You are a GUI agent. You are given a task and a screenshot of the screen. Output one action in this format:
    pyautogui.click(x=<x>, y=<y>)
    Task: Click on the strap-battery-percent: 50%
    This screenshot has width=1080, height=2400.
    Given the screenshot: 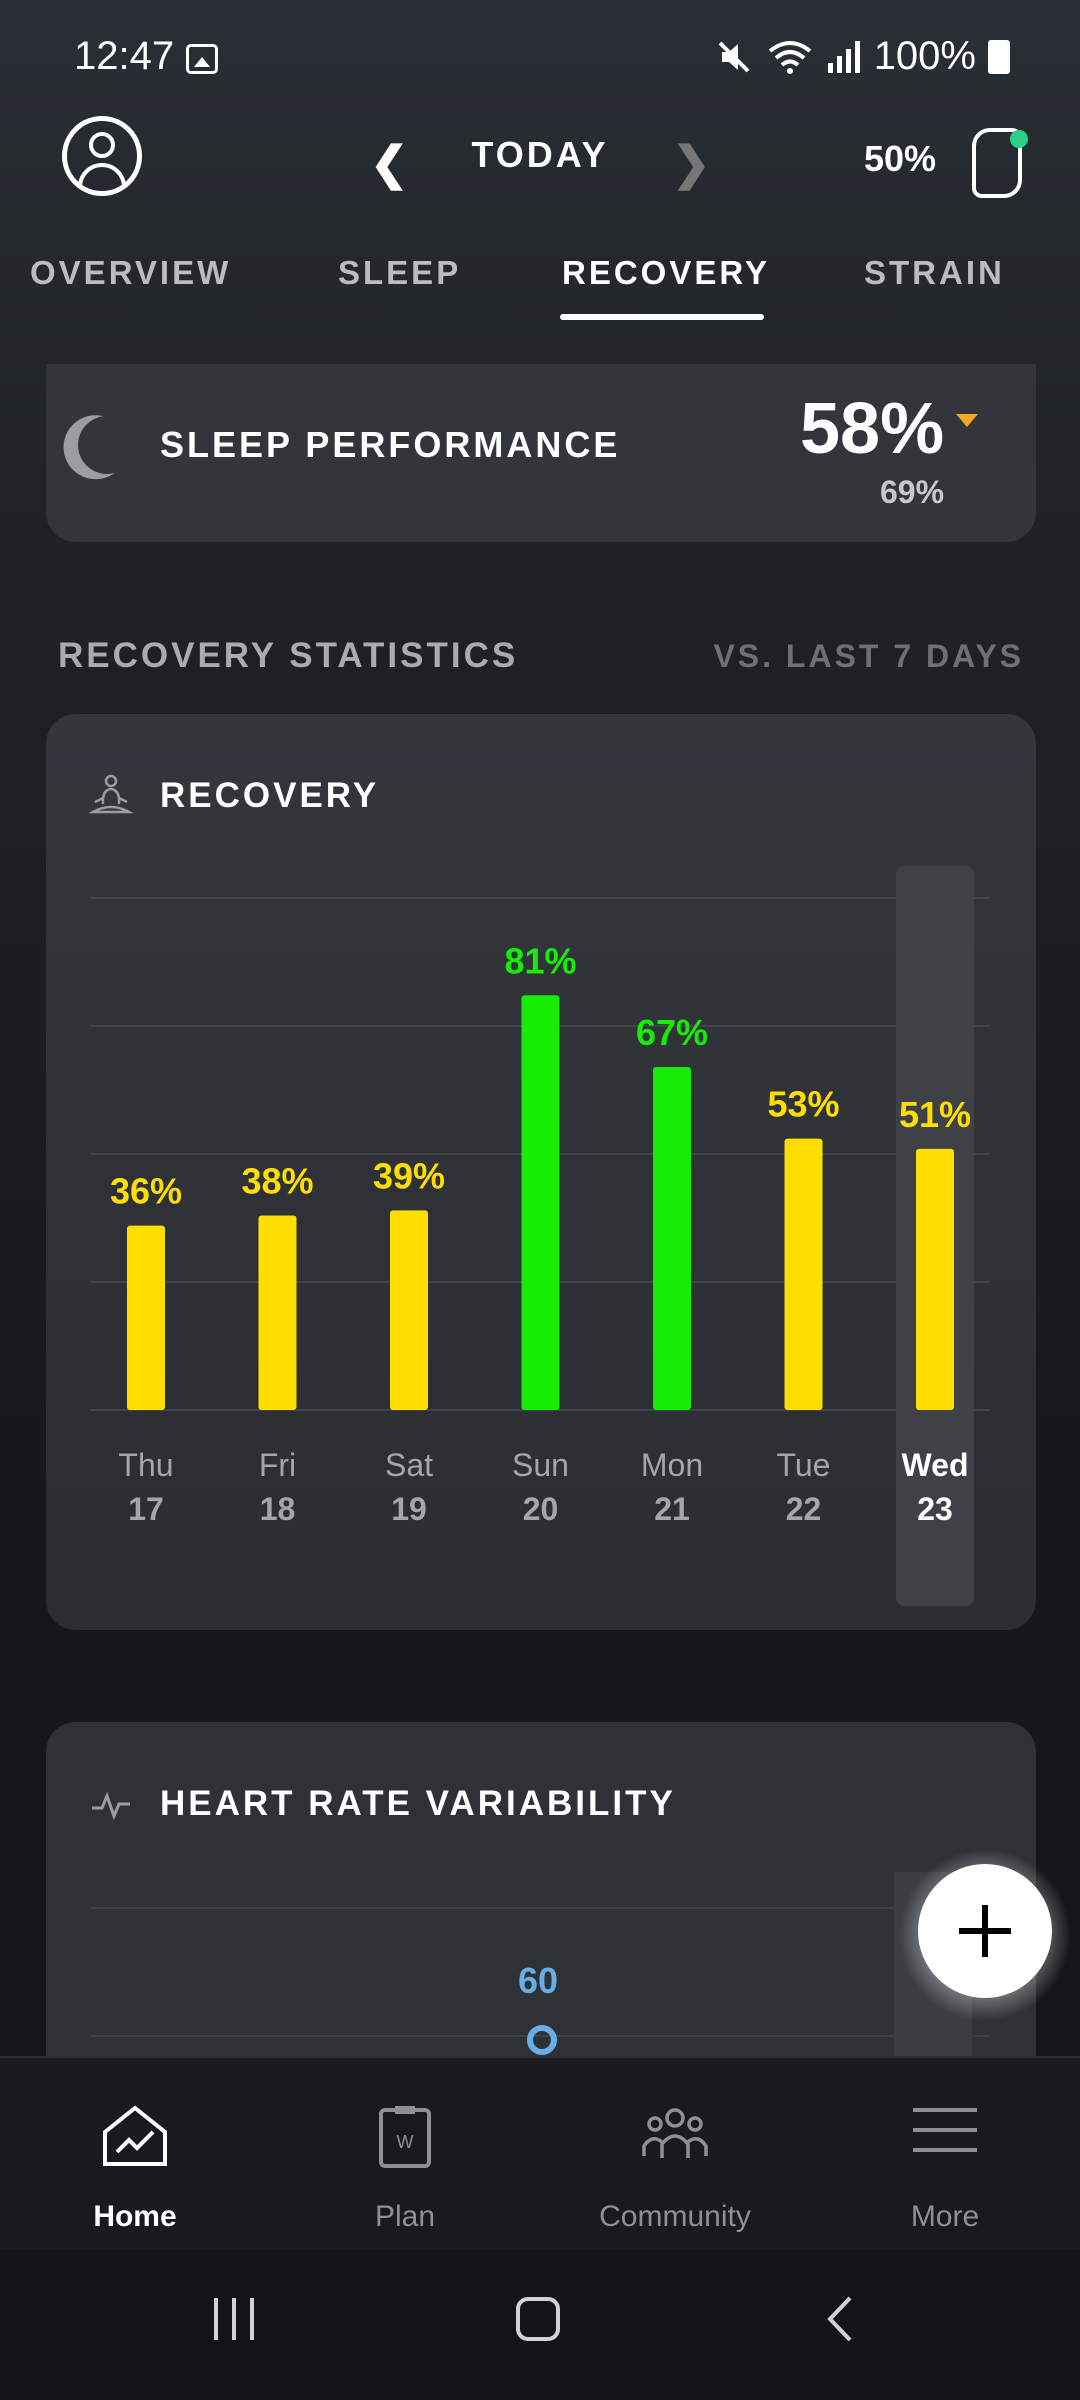 What is the action you would take?
    pyautogui.click(x=900, y=158)
    